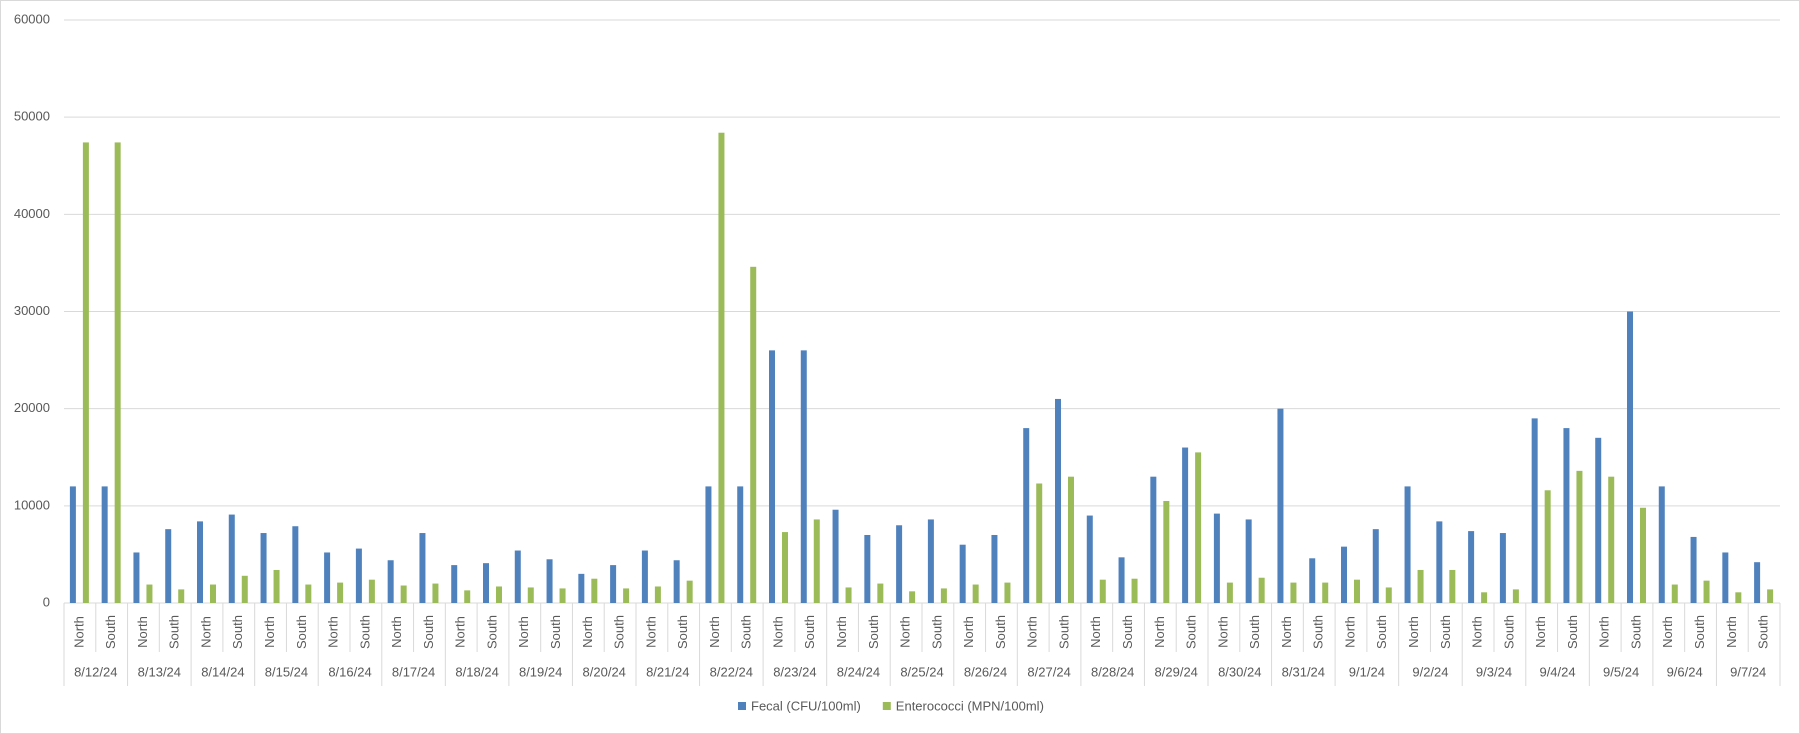 This screenshot has height=734, width=1800. What do you see at coordinates (1621, 671) in the screenshot?
I see `group-label: 9/5/24` at bounding box center [1621, 671].